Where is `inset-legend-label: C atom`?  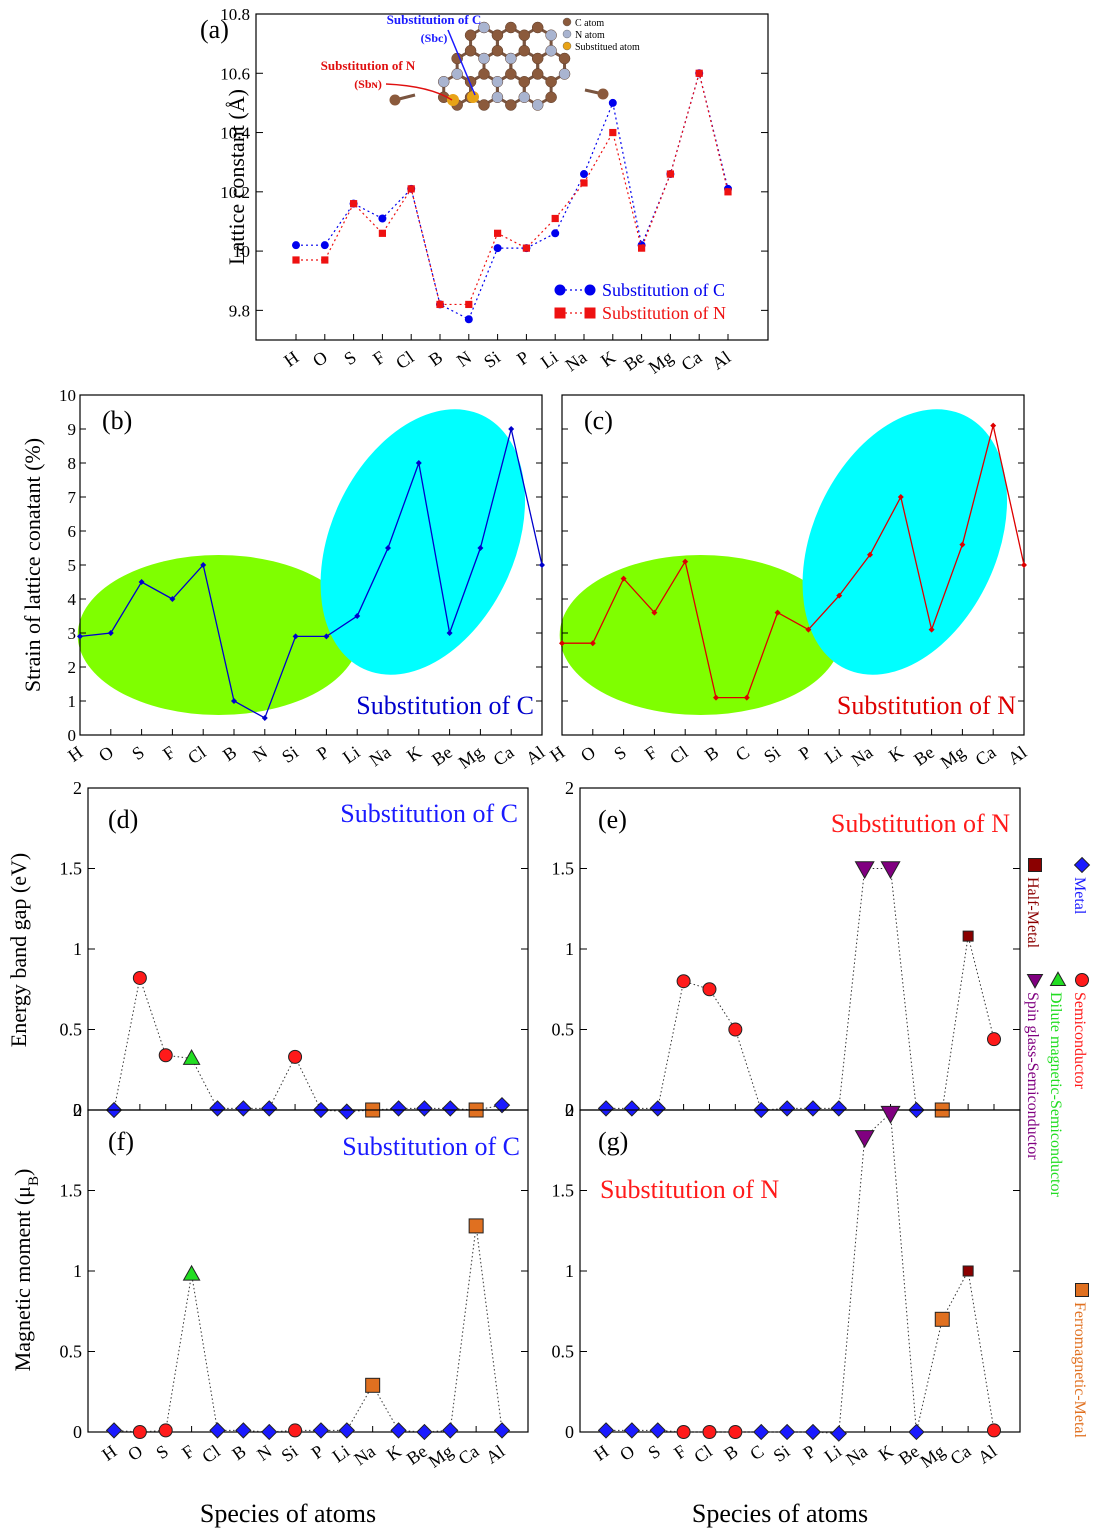
inset-legend-label: C atom is located at coordinates (589, 23).